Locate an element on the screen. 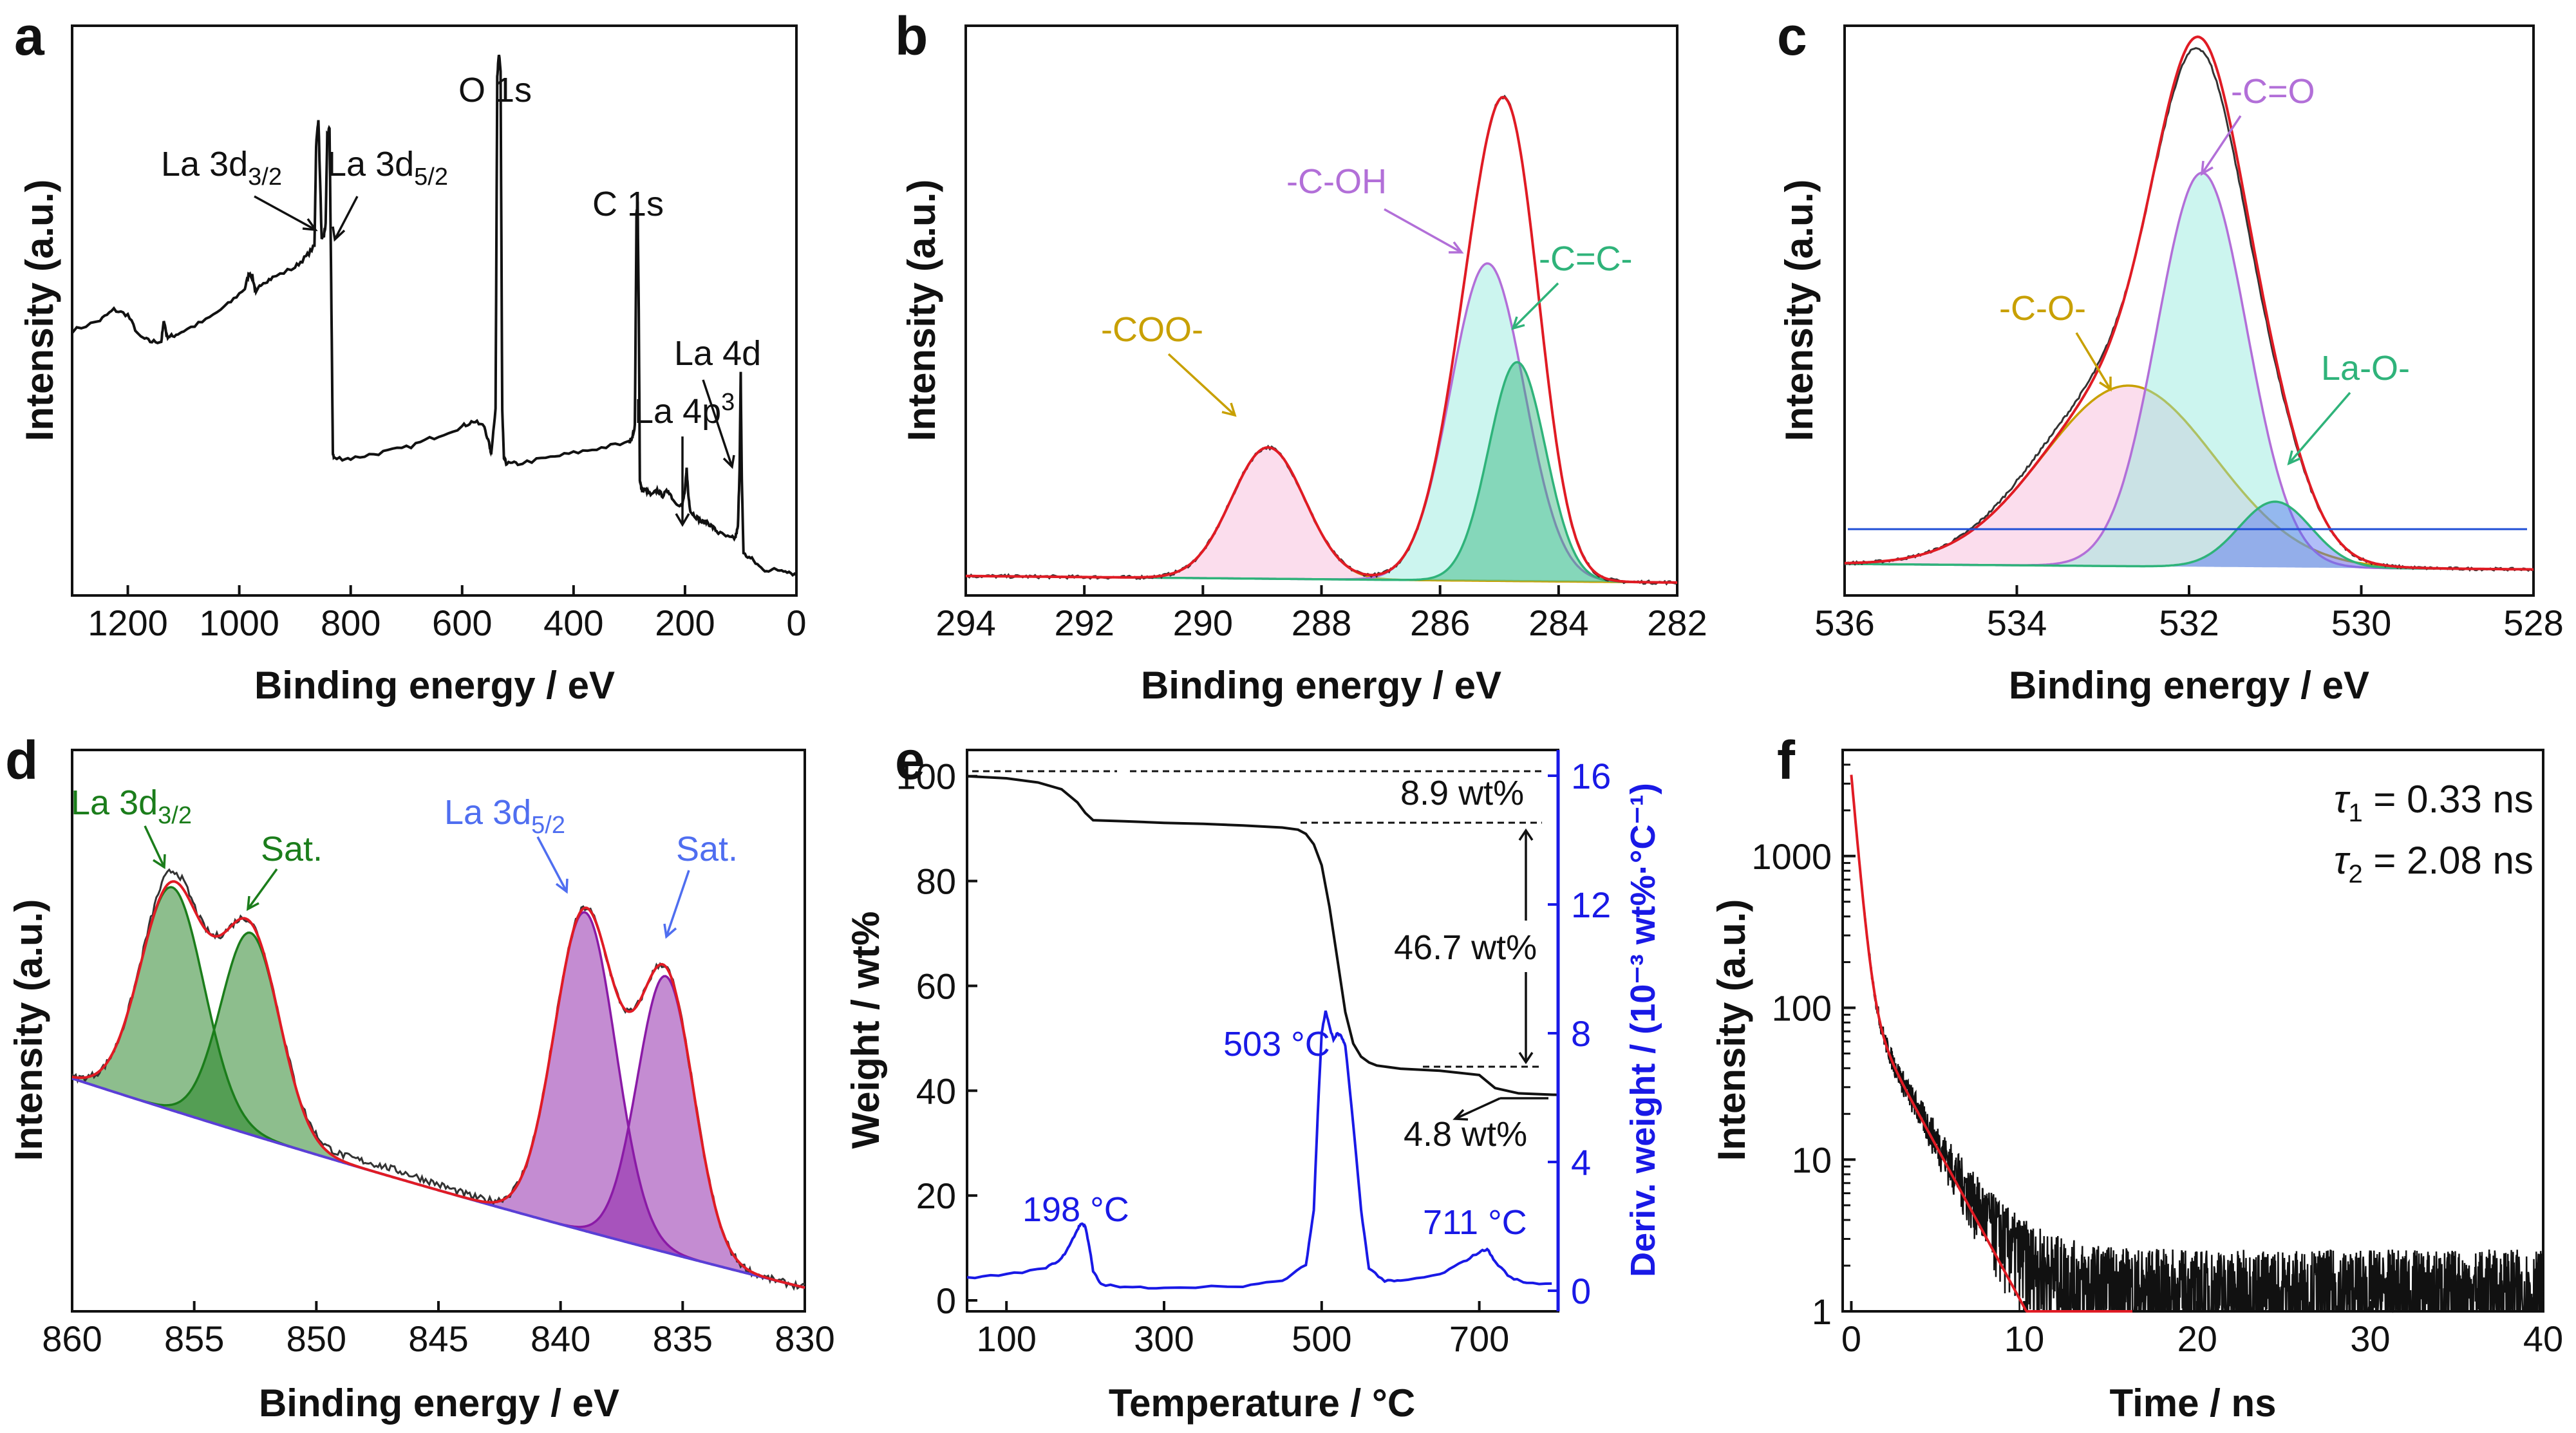 The width and height of the screenshot is (2576, 1433). y-tick-label-e-3: 60 is located at coordinates (936, 986).